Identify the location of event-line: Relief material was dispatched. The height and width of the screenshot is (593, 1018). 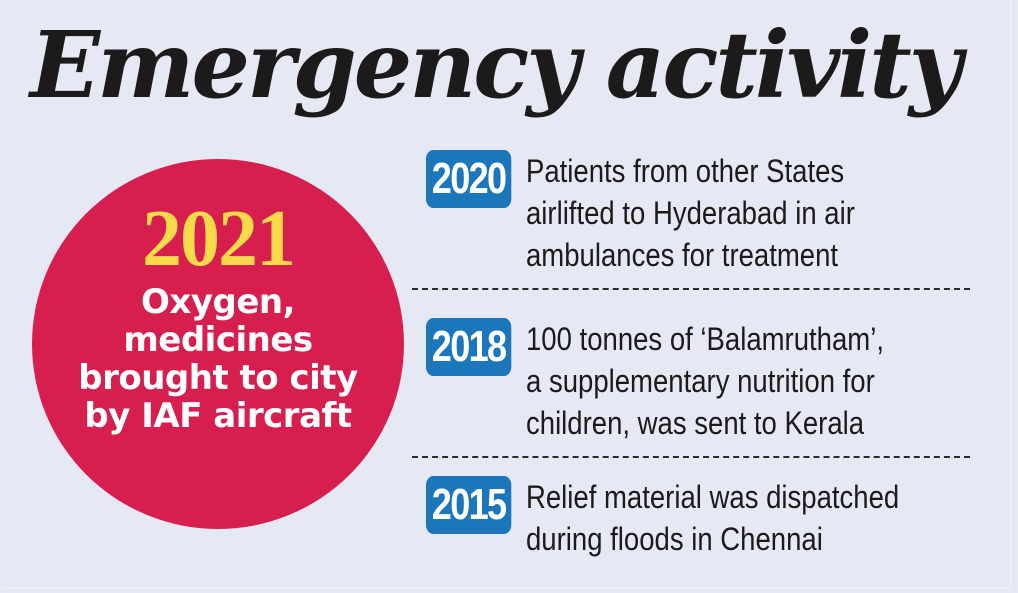
(713, 497).